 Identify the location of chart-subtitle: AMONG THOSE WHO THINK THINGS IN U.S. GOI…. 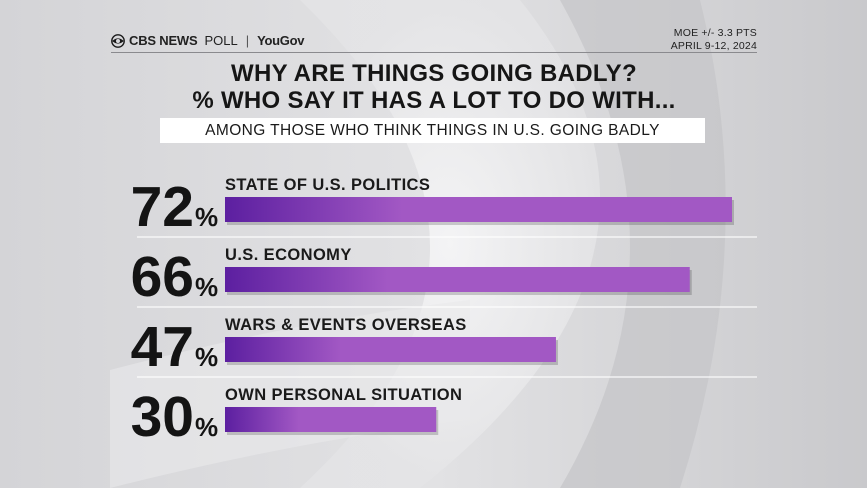
(432, 130).